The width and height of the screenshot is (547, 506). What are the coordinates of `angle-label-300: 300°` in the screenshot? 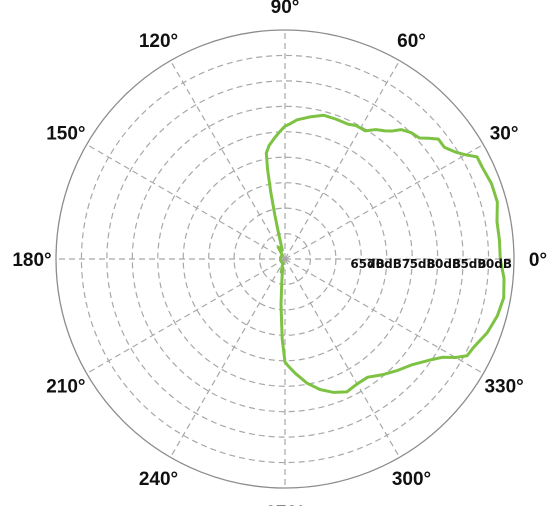 It's located at (411, 479).